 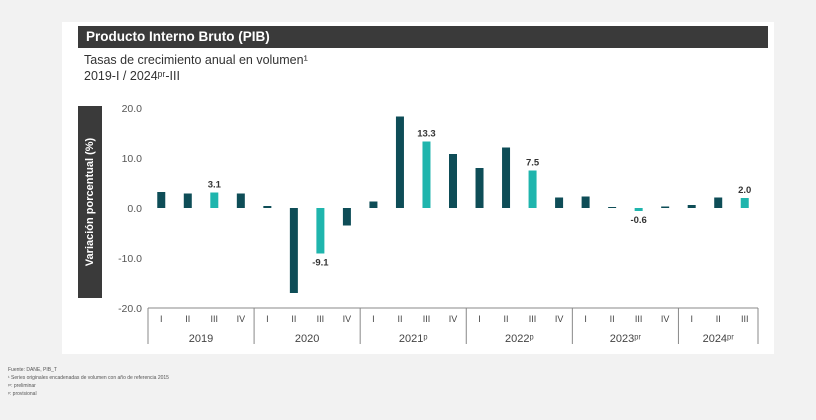 What do you see at coordinates (413, 339) in the screenshot?
I see `year-label: 2021ᵖ` at bounding box center [413, 339].